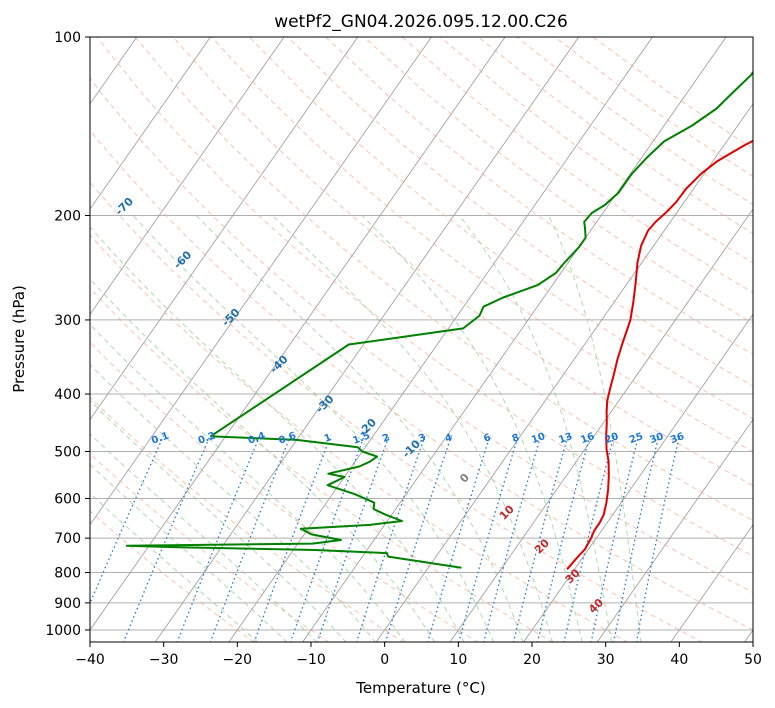  Describe the element at coordinates (67, 499) in the screenshot. I see `y-tick-label: 600` at that location.